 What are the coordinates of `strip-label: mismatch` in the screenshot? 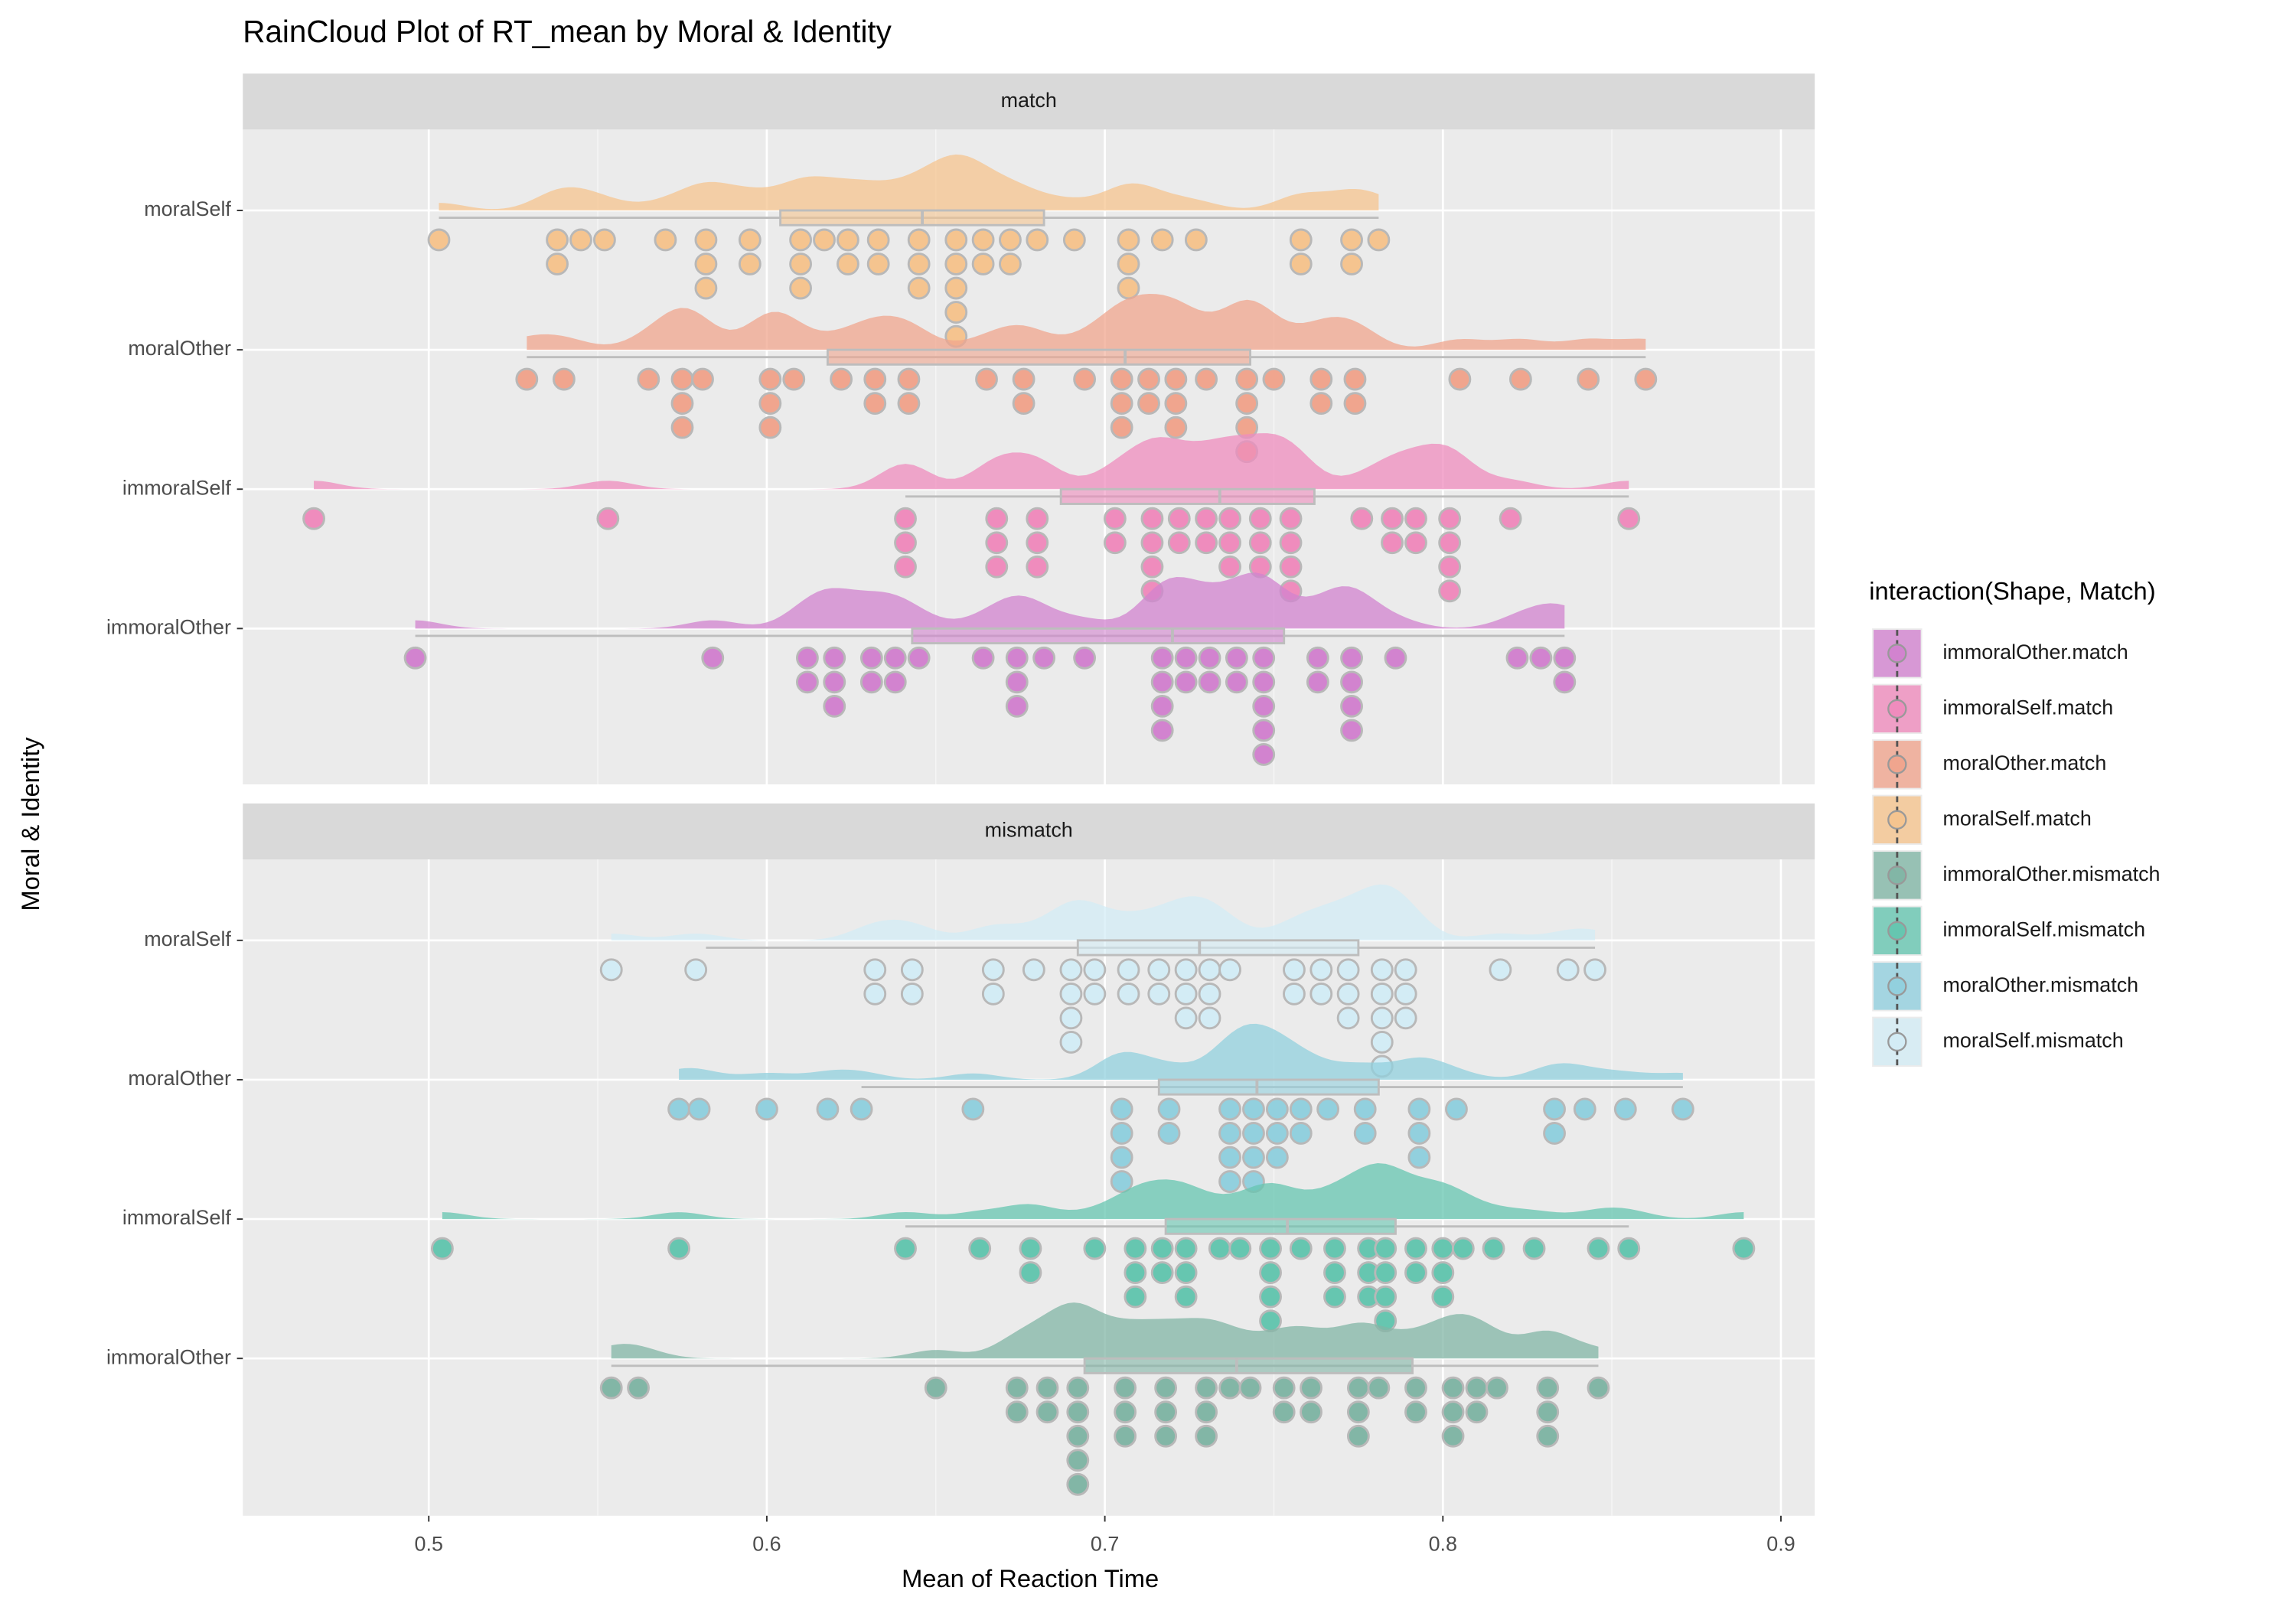 It's located at (1029, 831).